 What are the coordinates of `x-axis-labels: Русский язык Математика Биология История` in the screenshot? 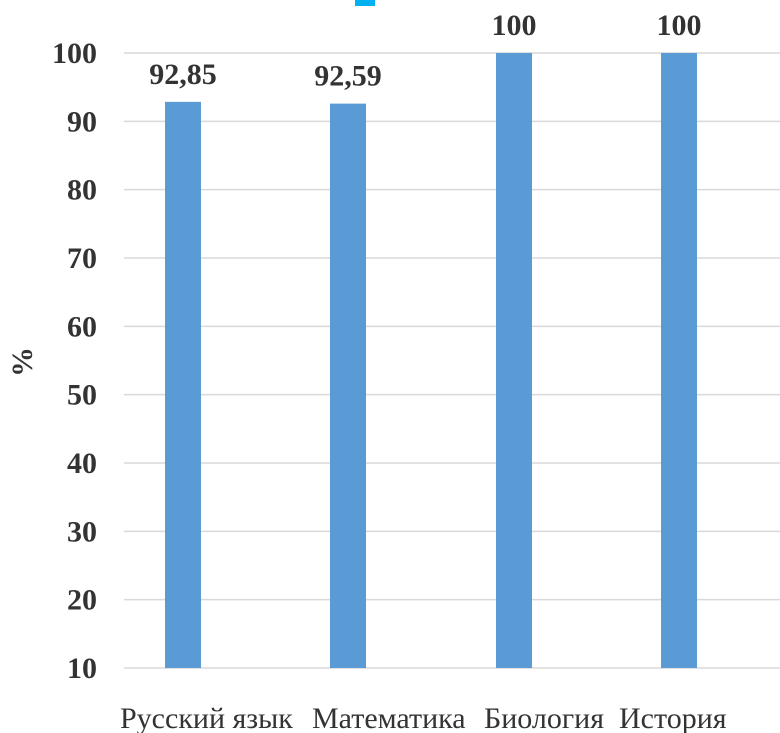 It's located at (423, 717).